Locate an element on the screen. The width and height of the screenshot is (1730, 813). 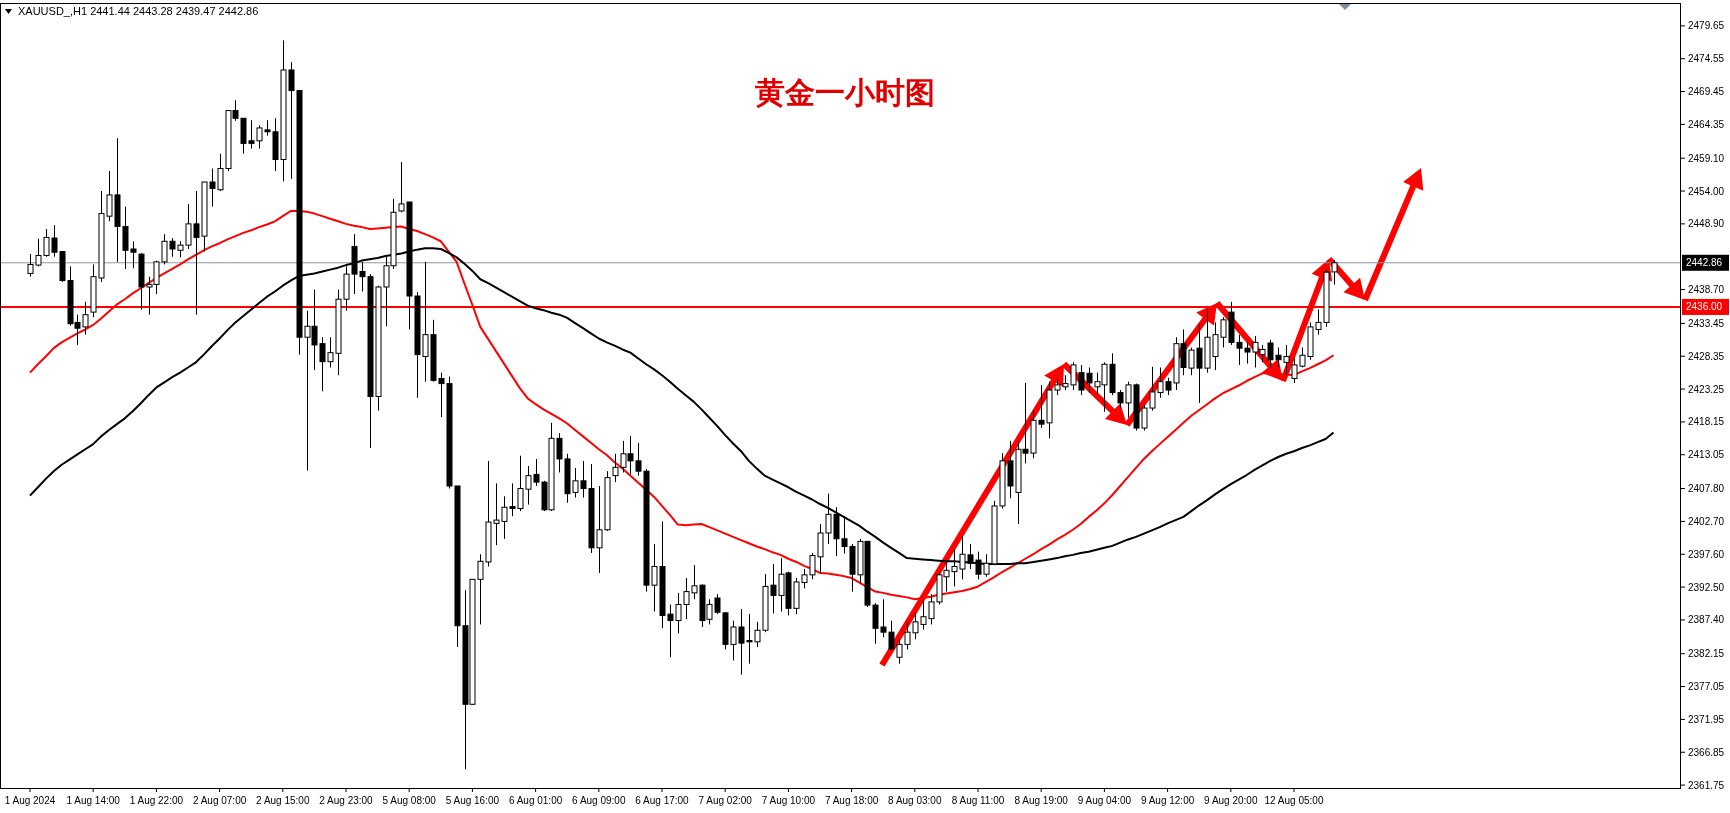
y-tick-label: 2464.35 is located at coordinates (1706, 124).